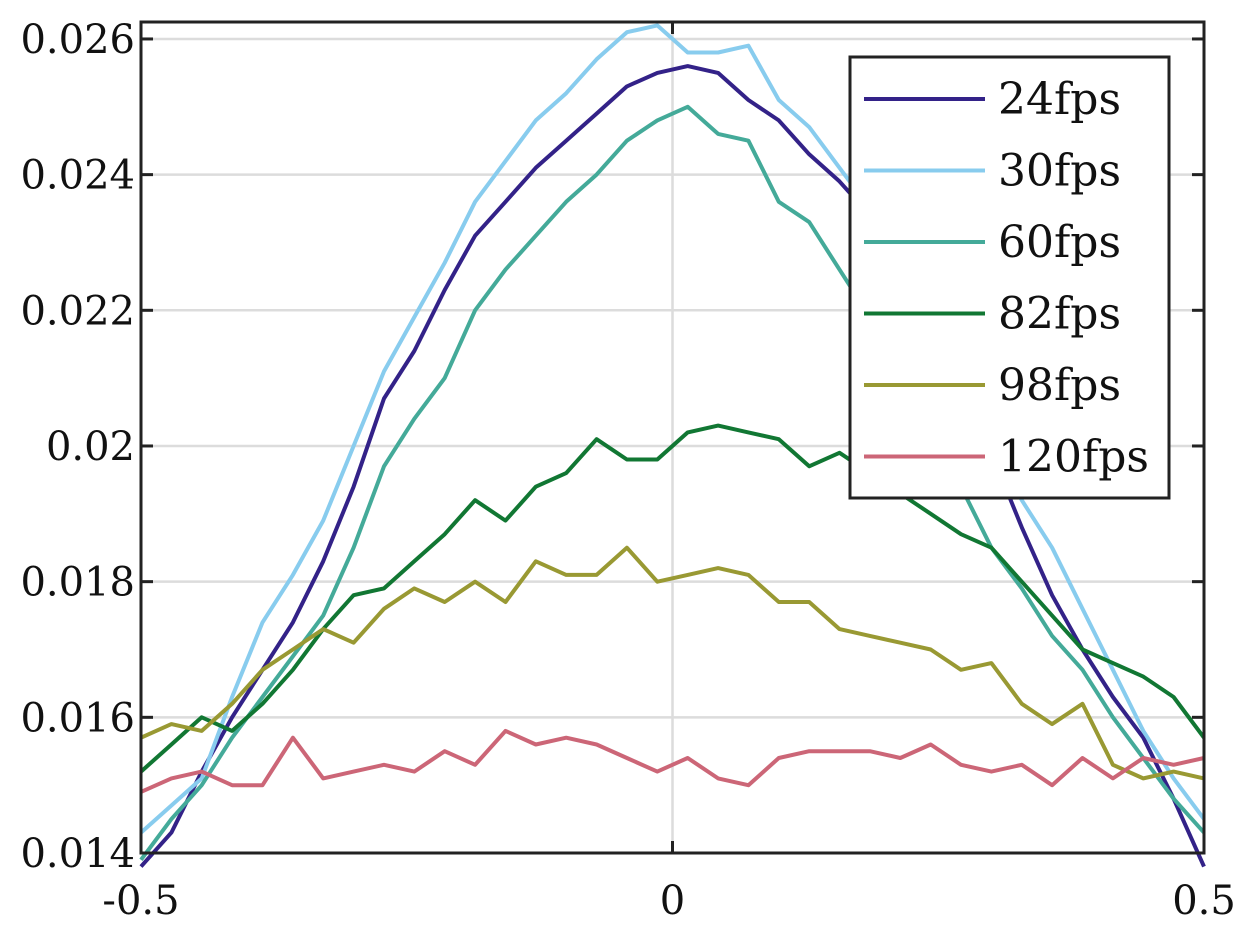 This screenshot has width=1250, height=938. What do you see at coordinates (77, 176) in the screenshot?
I see `y-tick-label: 0.024` at bounding box center [77, 176].